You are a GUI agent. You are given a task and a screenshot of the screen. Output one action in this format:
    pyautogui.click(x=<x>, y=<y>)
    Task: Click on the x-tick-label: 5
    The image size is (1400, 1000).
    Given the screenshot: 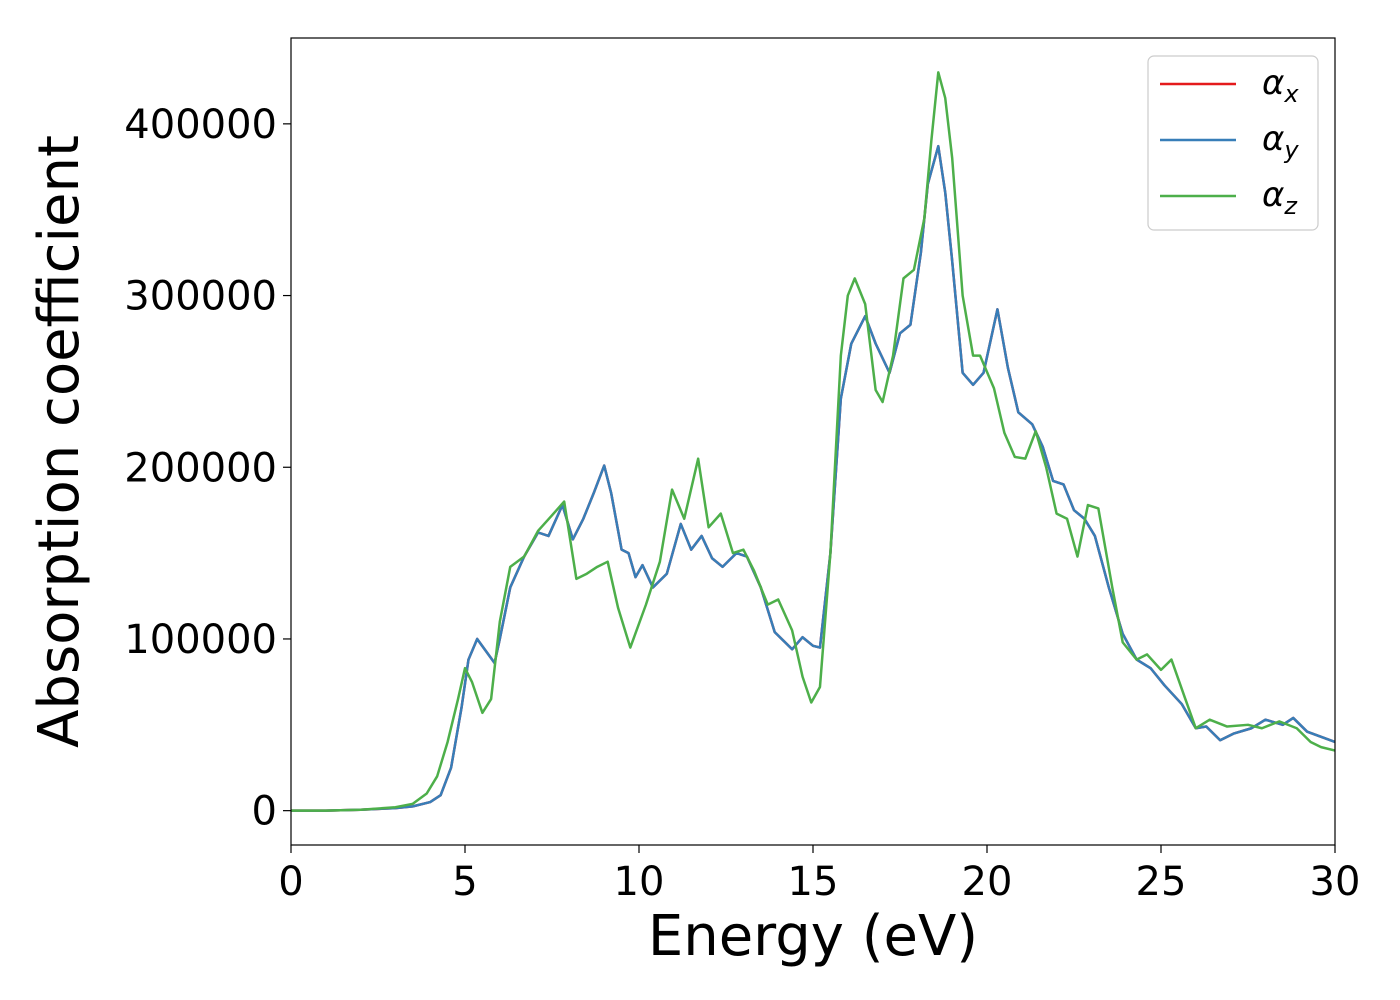 What is the action you would take?
    pyautogui.click(x=464, y=882)
    